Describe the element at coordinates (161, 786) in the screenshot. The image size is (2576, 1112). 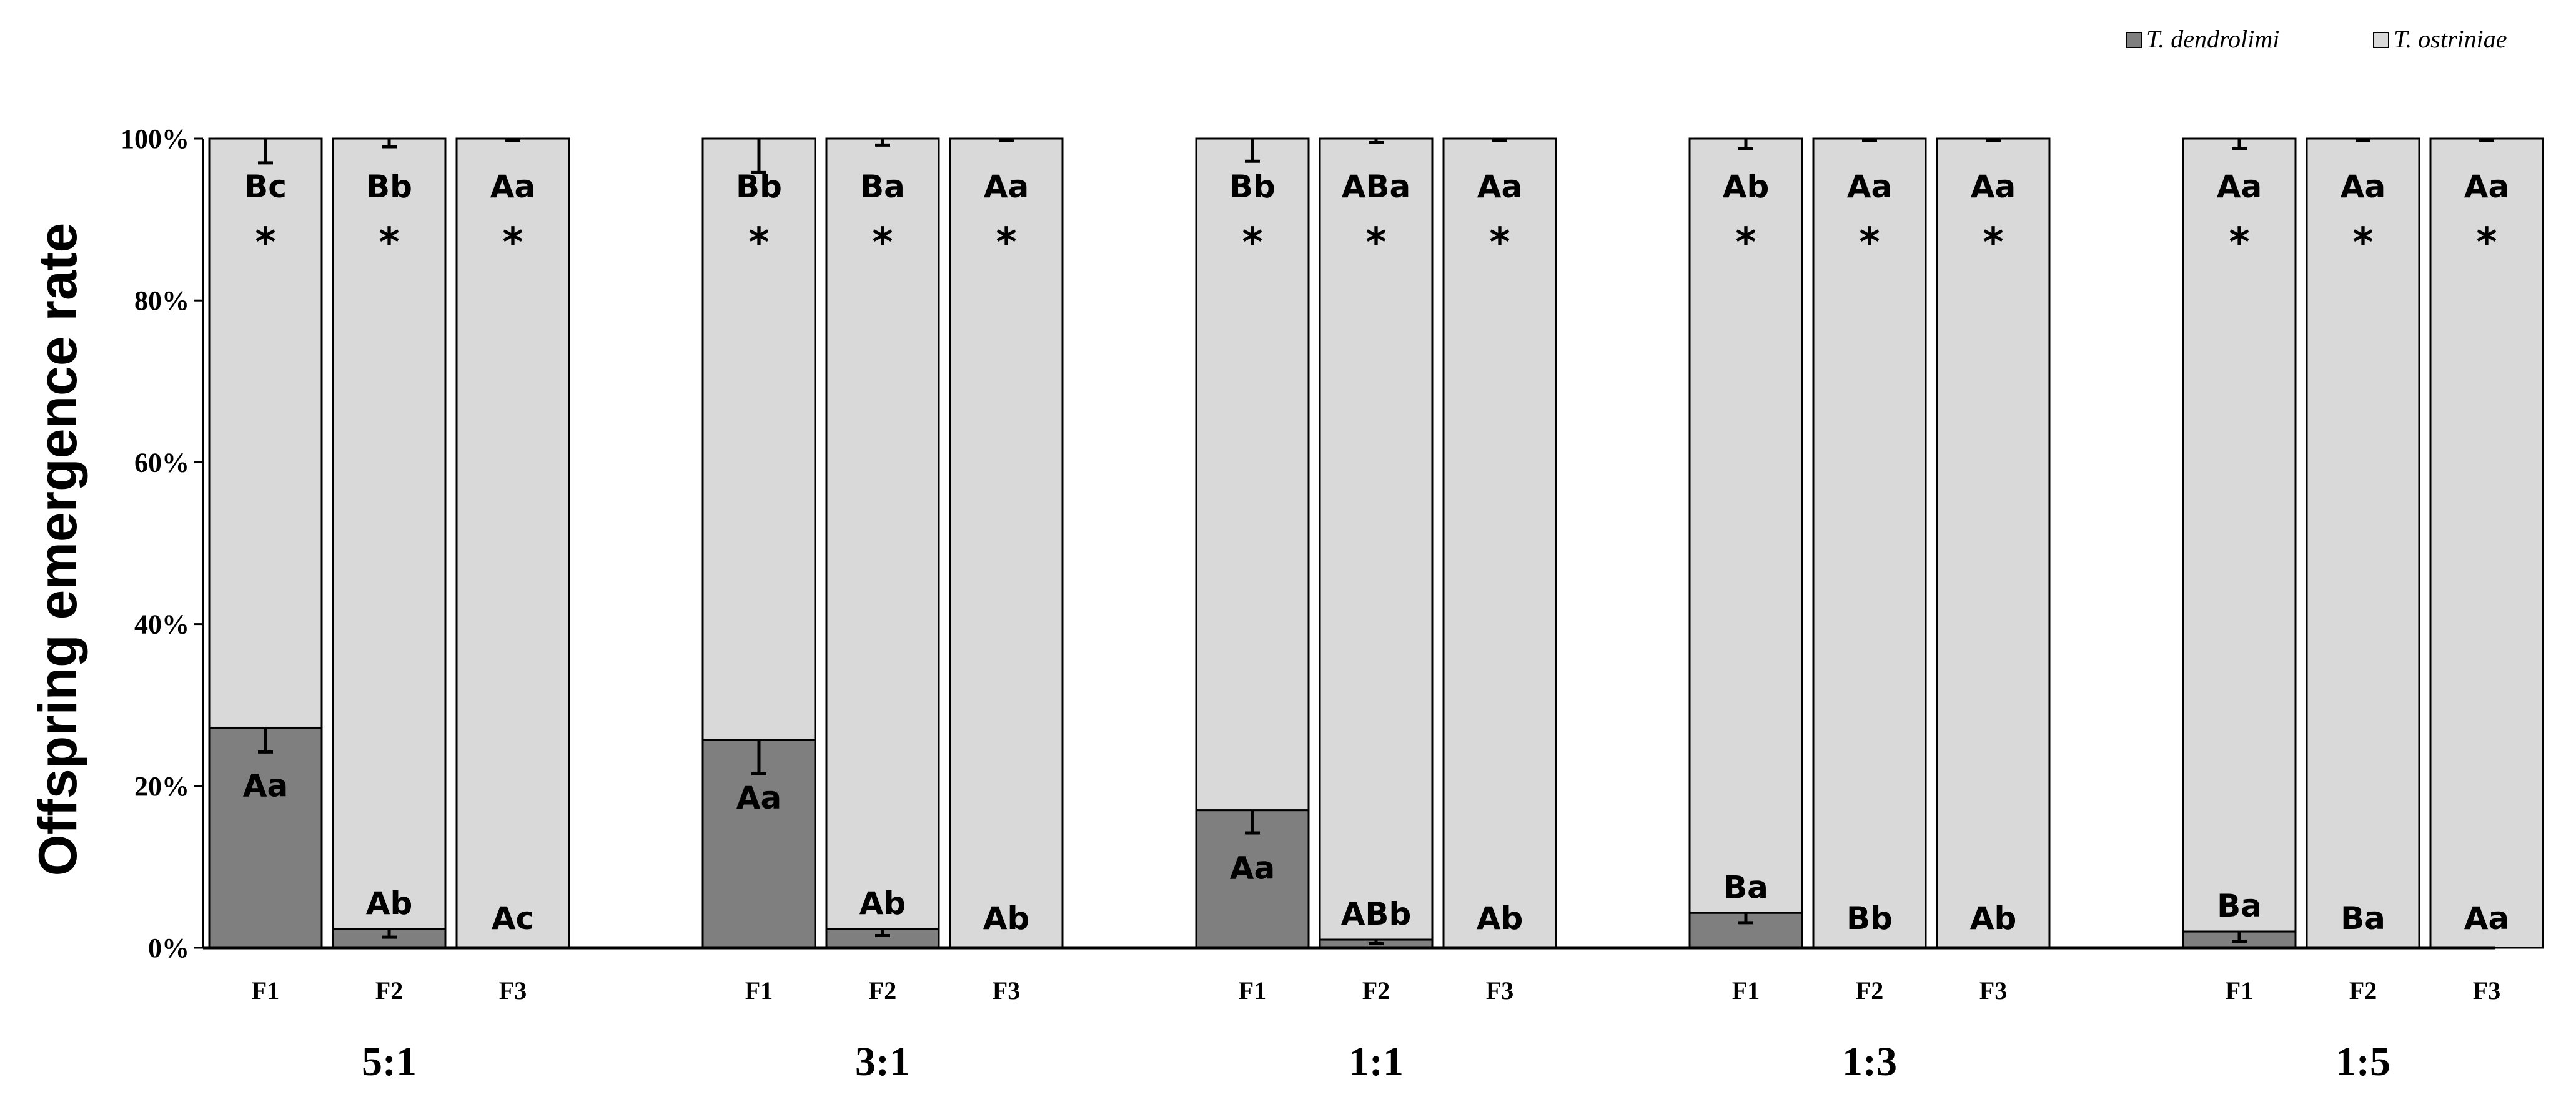
I see `y-tick-label: 20%` at that location.